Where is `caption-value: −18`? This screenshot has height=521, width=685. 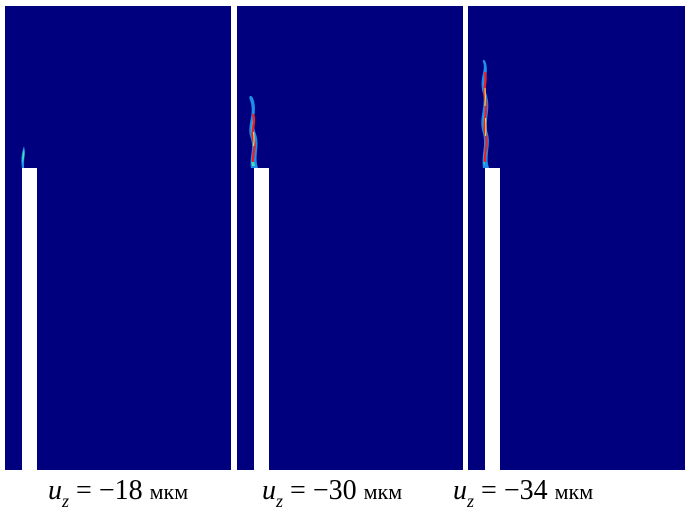 caption-value: −18 is located at coordinates (120, 490).